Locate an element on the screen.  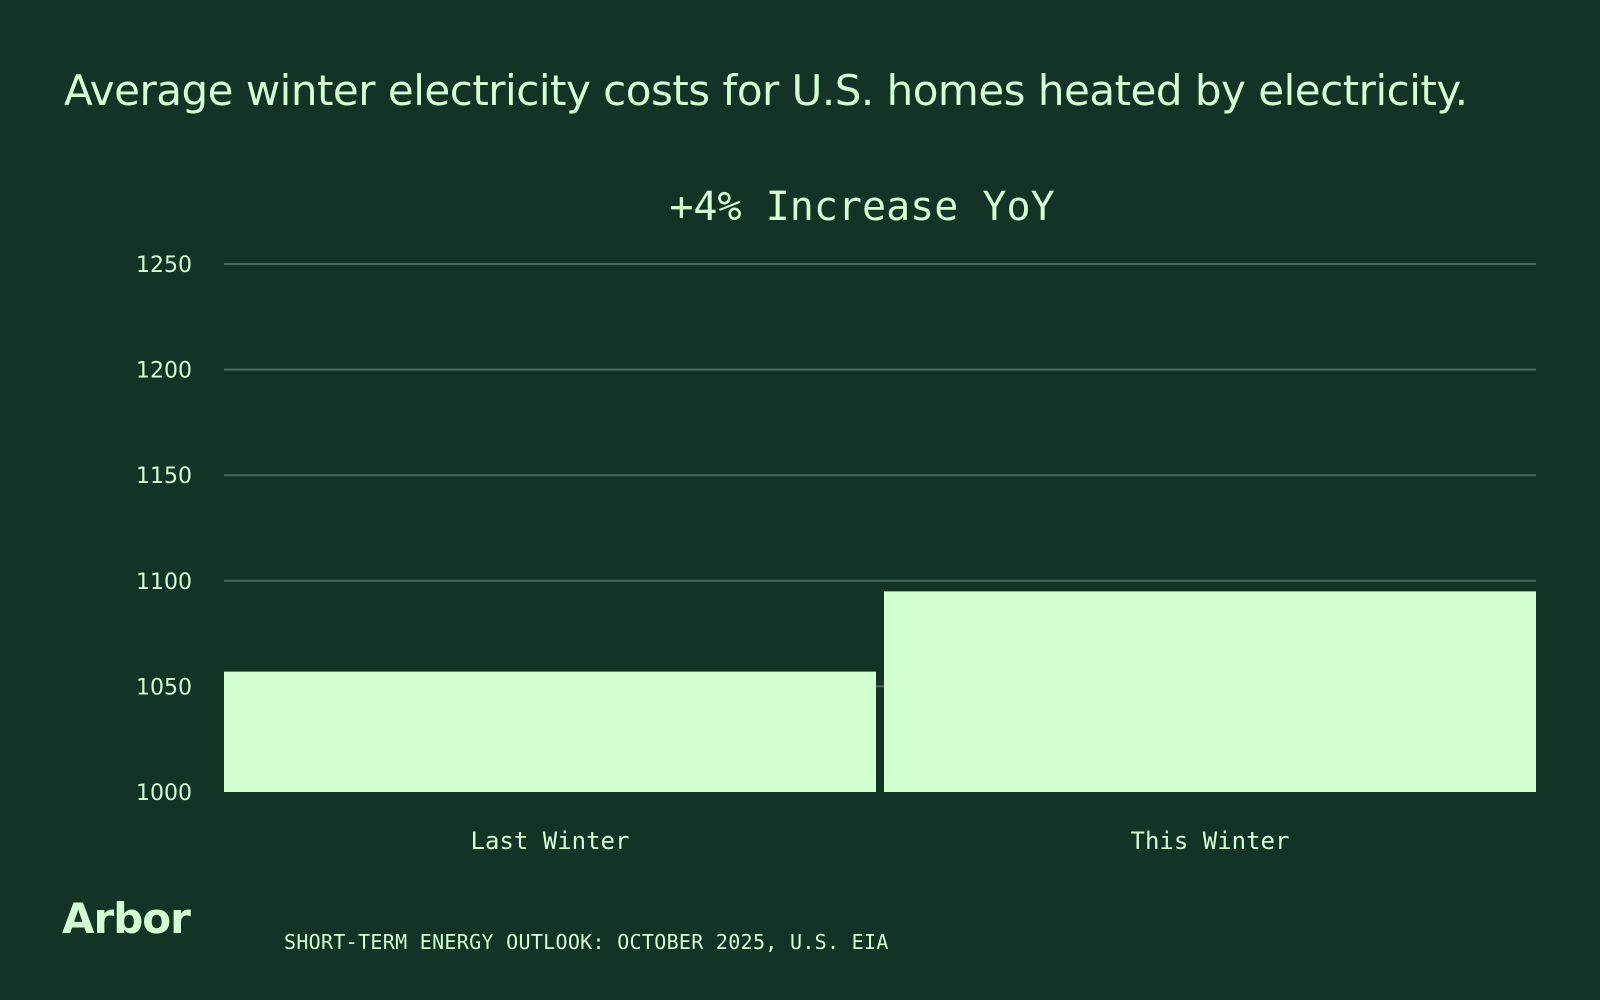
y-tick-label-1250: 1250 is located at coordinates (164, 265).